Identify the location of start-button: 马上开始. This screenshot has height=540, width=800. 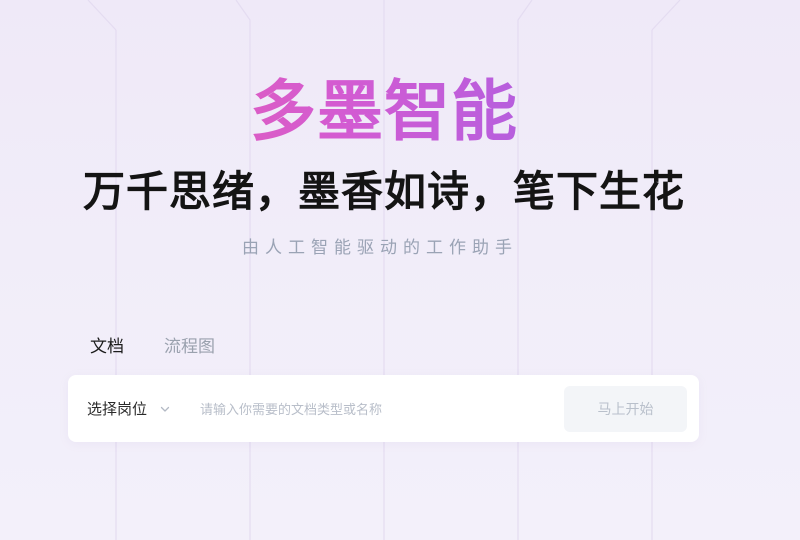
(625, 409).